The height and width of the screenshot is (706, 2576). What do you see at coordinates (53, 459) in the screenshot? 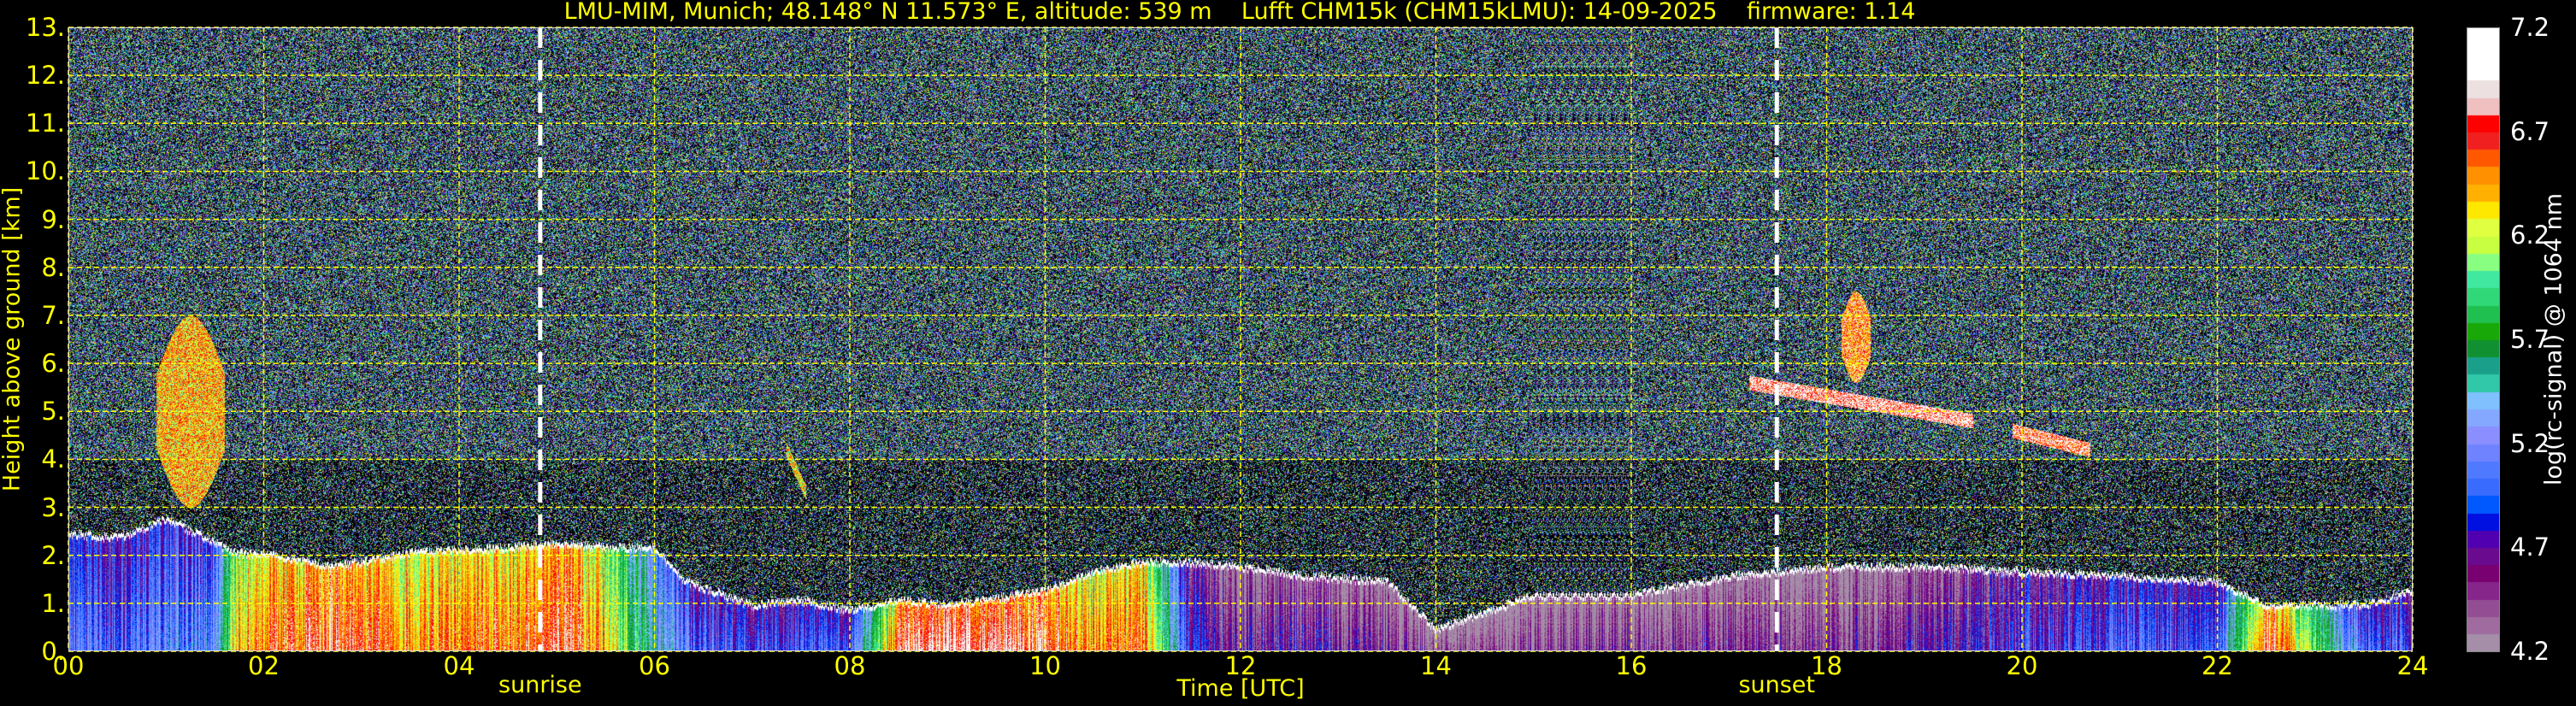
I see `y-tick-label: 4.` at bounding box center [53, 459].